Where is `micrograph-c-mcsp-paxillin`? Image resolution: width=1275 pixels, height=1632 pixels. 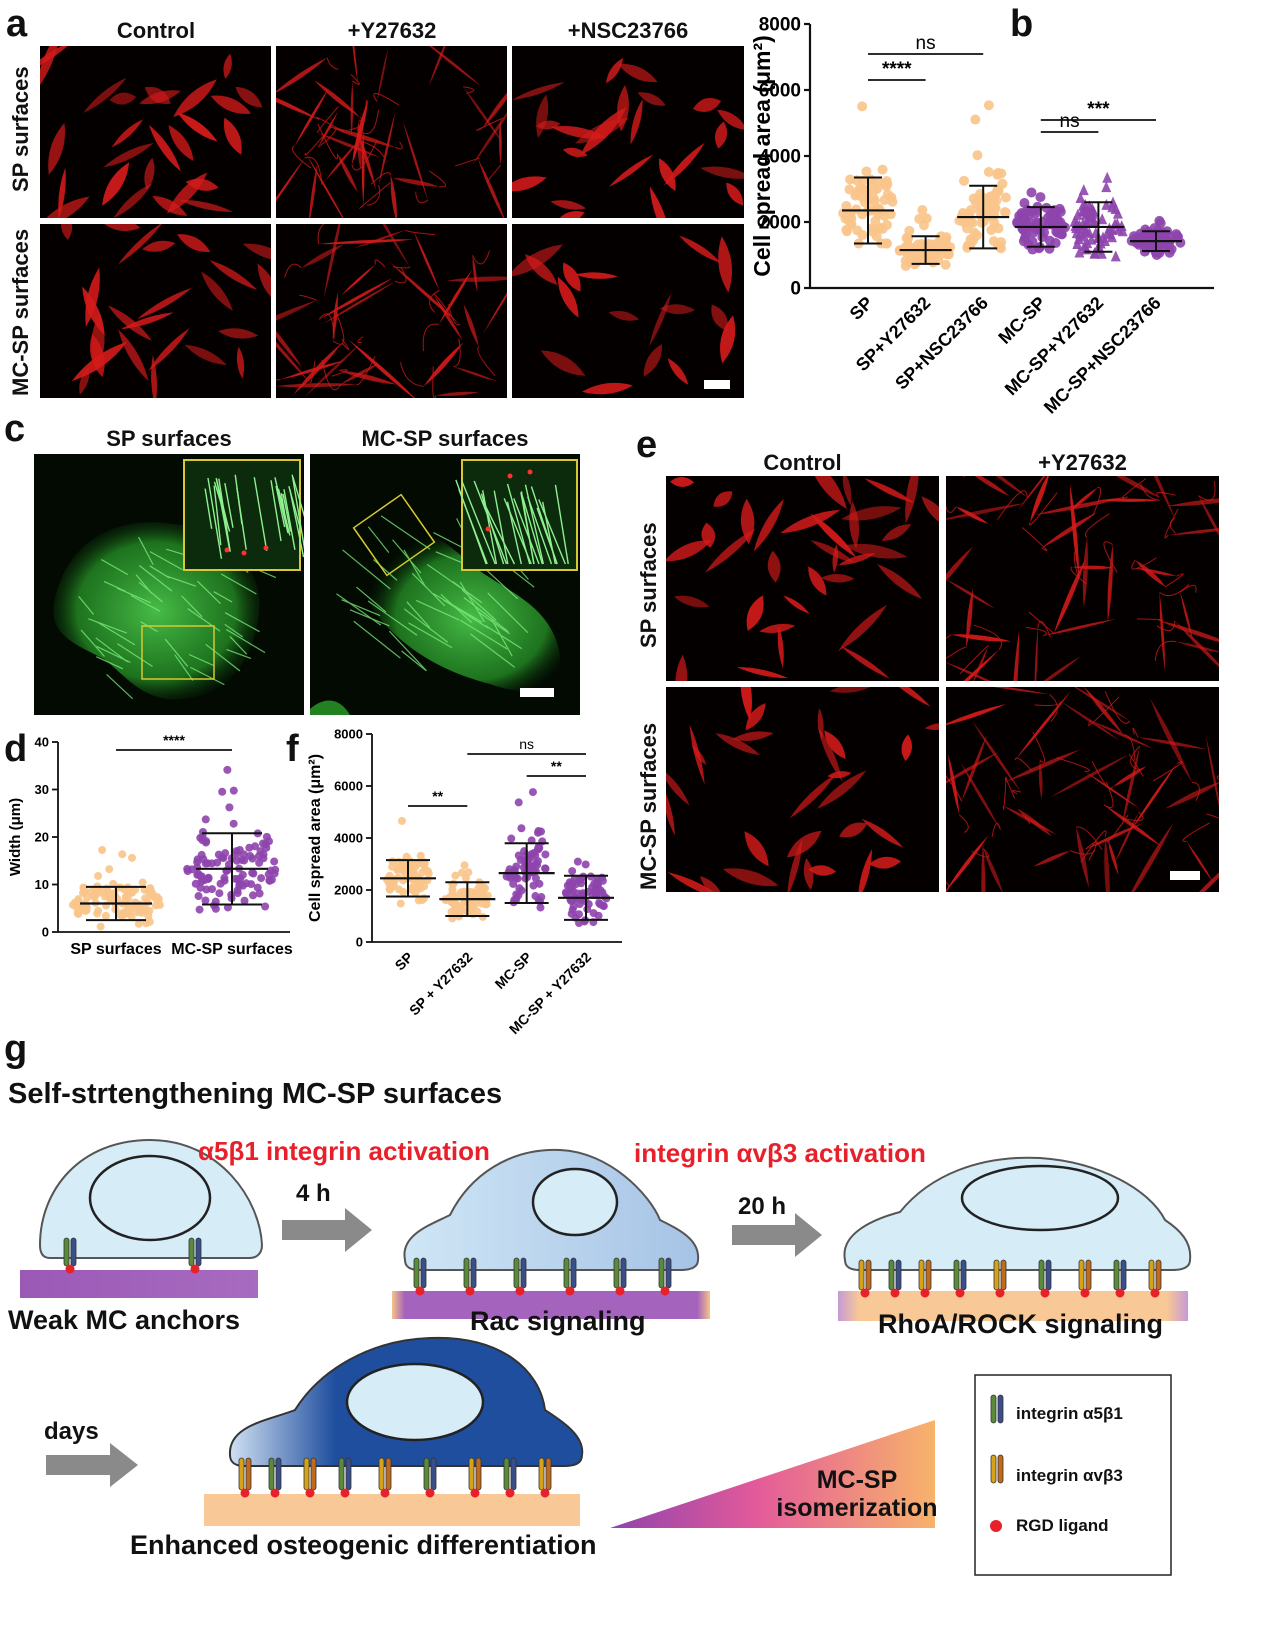
micrograph-c-mcsp-paxillin is located at coordinates (445, 584).